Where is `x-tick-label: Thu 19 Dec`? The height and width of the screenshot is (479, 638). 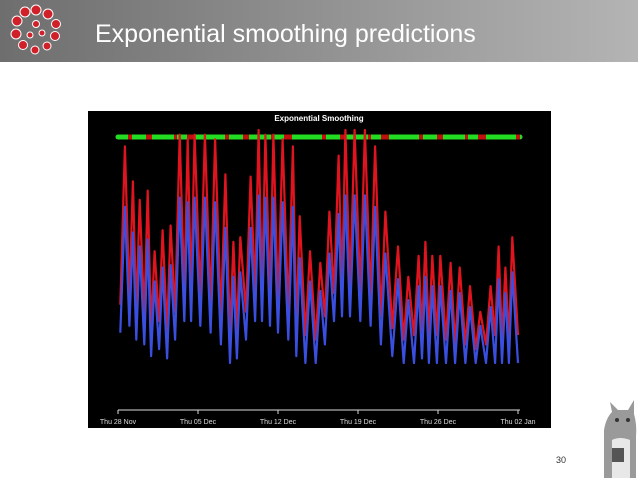 x-tick-label: Thu 19 Dec is located at coordinates (358, 422).